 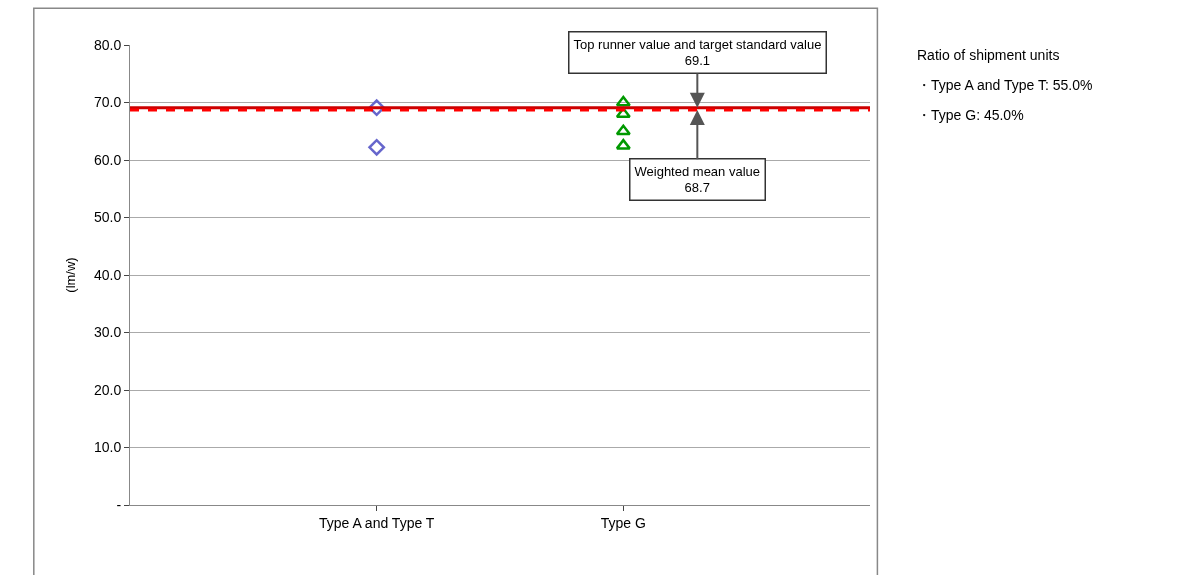 I want to click on ref-line-label: Top runner value and target standard value 69.1, so click(x=697, y=52).